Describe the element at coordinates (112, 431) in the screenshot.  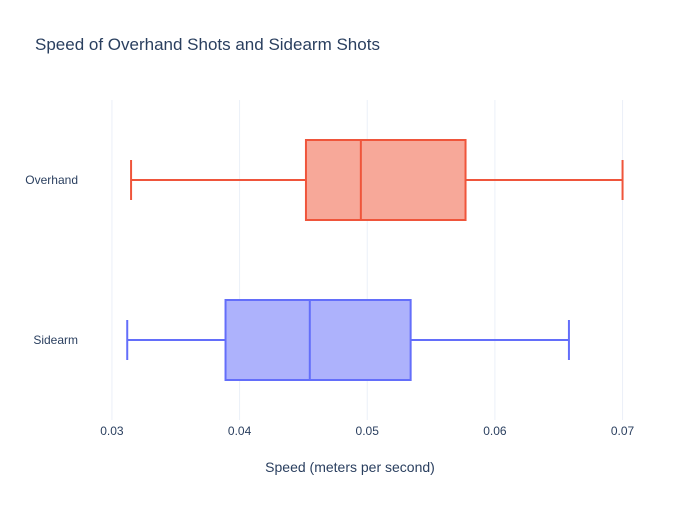
I see `x-tick-label: 0.03` at that location.